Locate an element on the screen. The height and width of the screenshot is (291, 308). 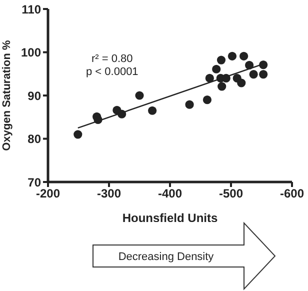
y-axis-title: Oxygen Saturation % is located at coordinates (6, 95).